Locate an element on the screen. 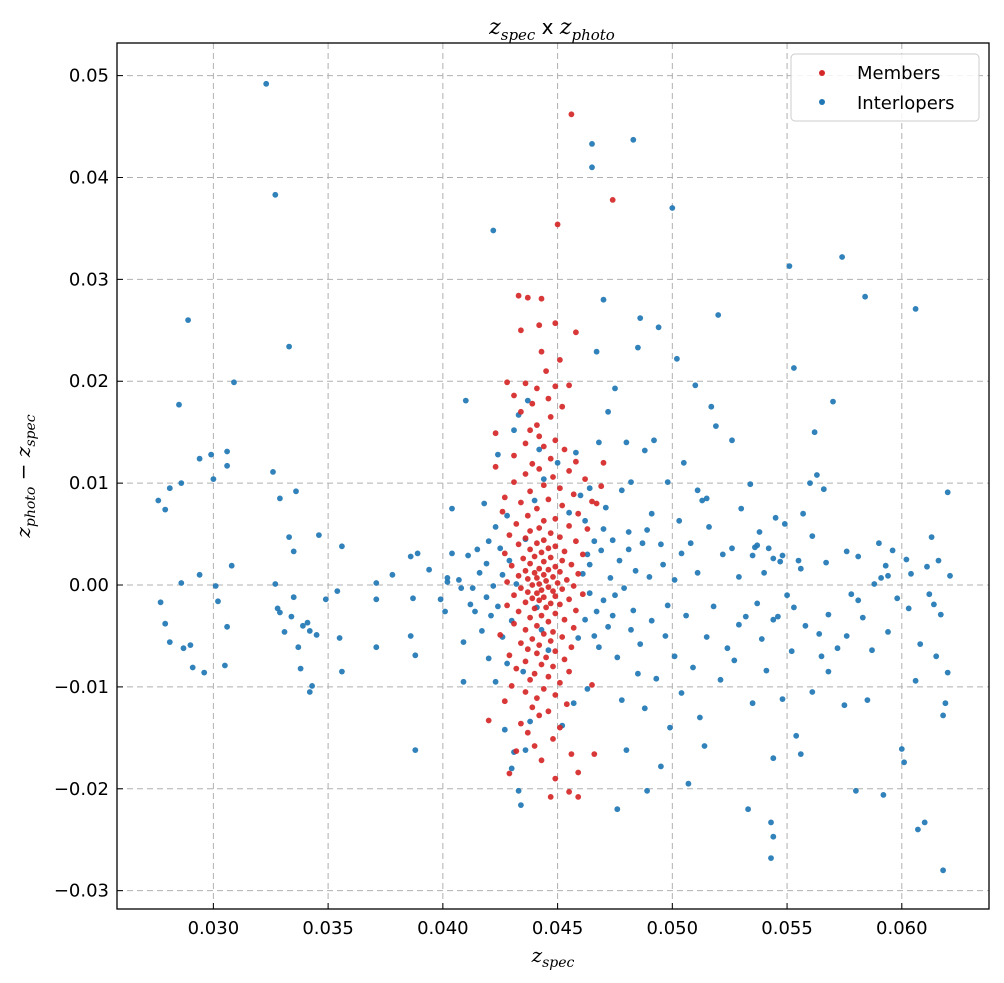 Image resolution: width=1004 pixels, height=983 pixels. legend-interlopers-label: Interlopers is located at coordinates (906, 103).